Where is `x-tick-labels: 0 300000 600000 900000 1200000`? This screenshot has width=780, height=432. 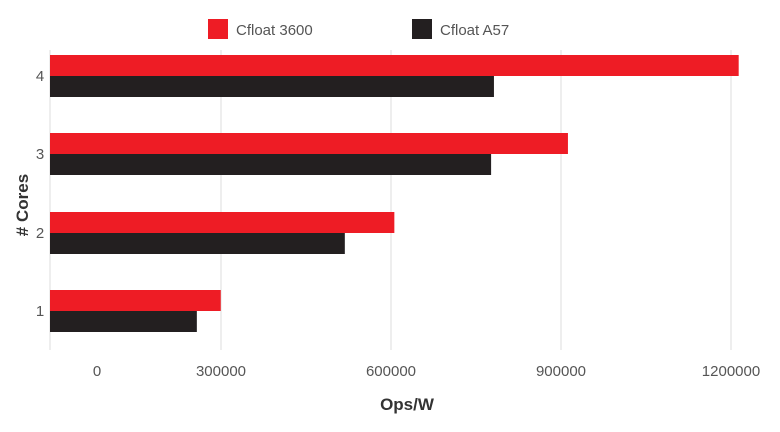 x-tick-labels: 0 300000 600000 900000 1200000 is located at coordinates (426, 371).